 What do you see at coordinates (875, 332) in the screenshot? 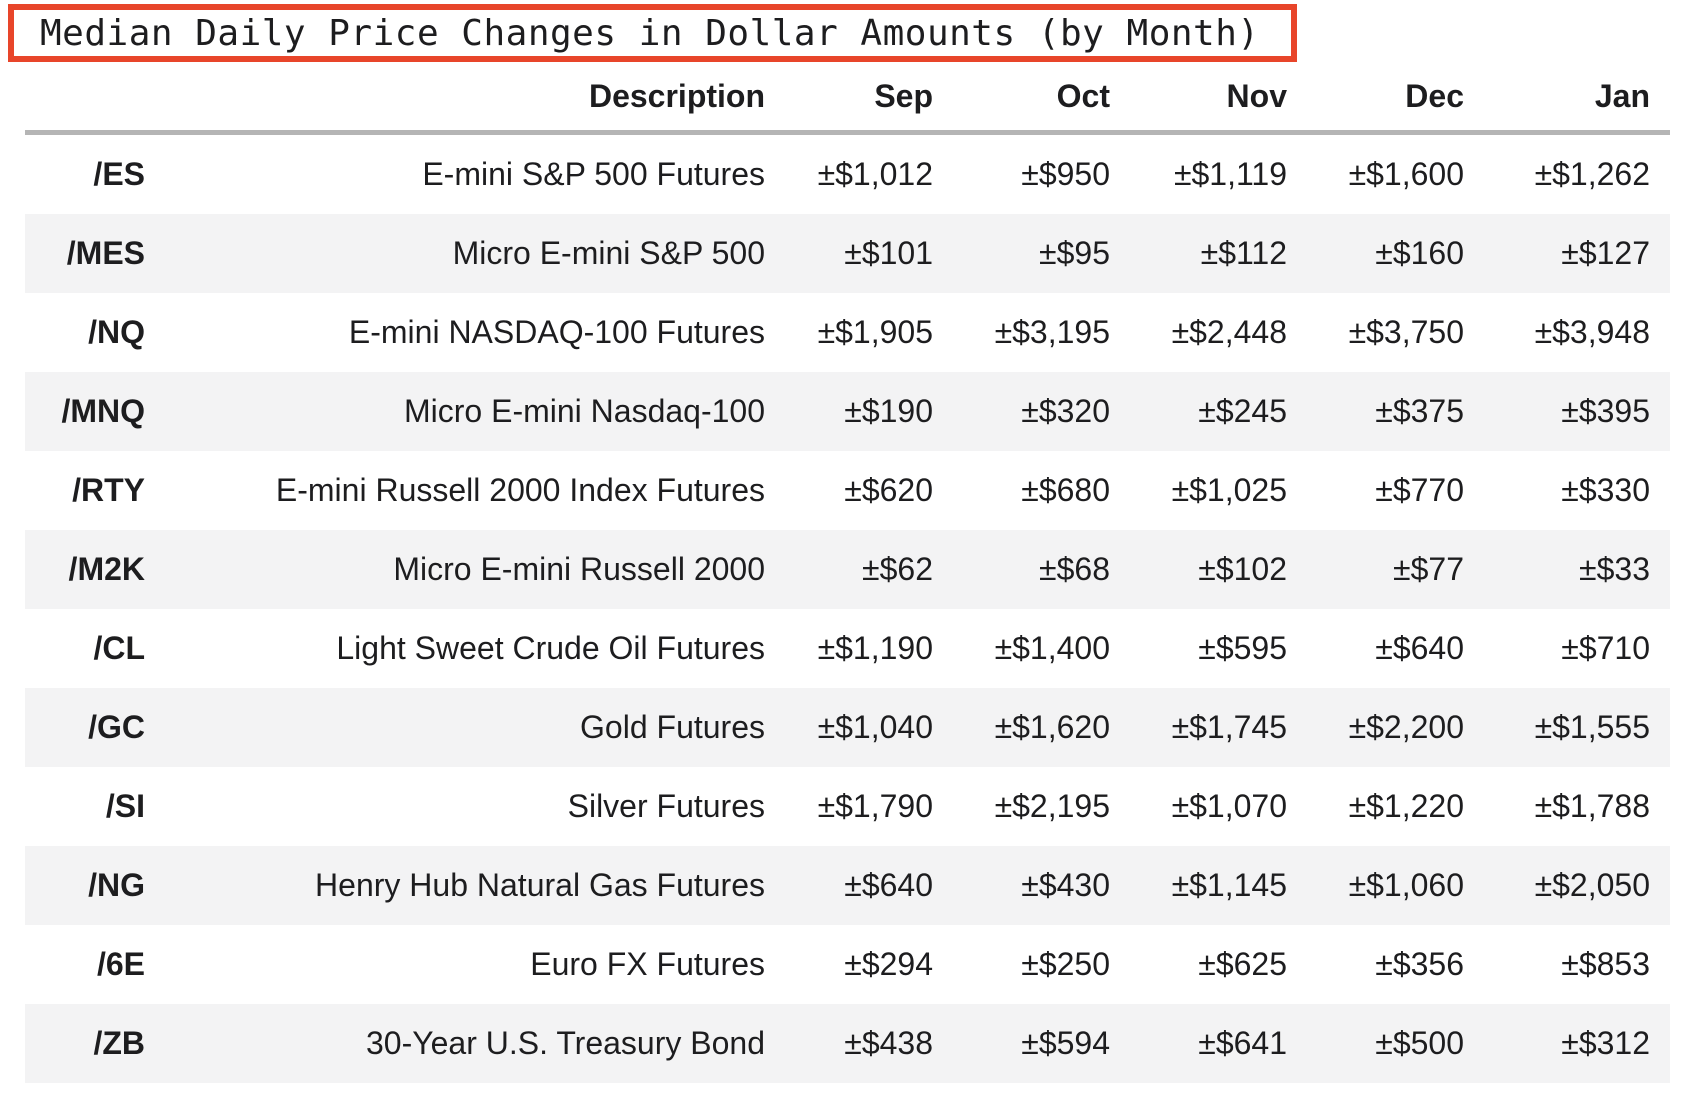
I see `value-cell-sep: ±$1,905` at bounding box center [875, 332].